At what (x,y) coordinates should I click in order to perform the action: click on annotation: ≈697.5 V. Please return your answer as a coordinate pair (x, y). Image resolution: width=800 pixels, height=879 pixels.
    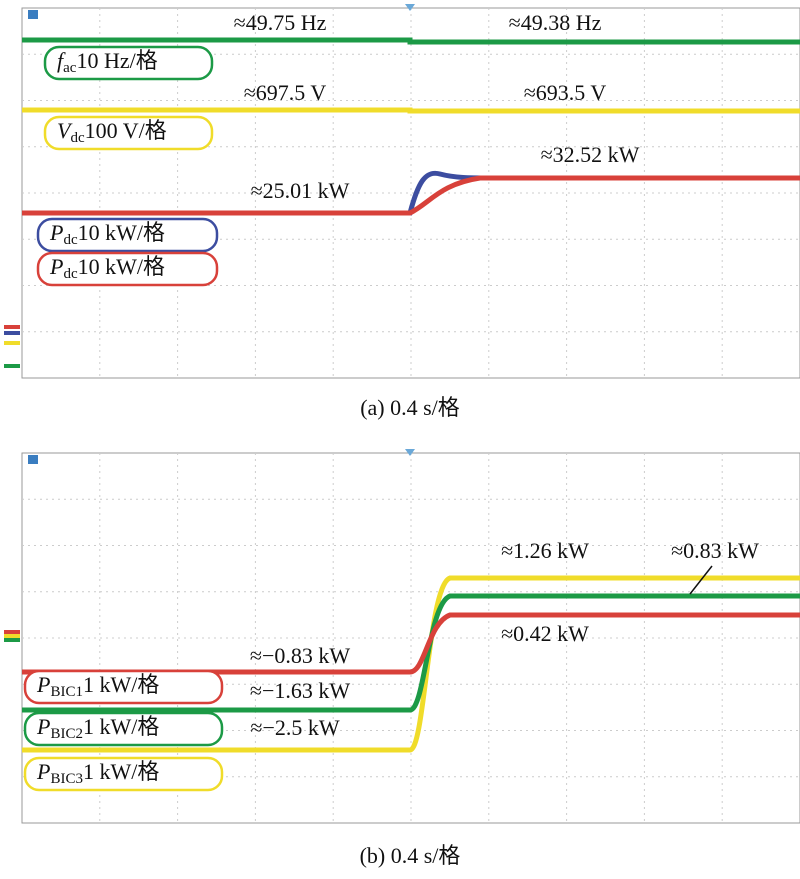
    Looking at the image, I should click on (285, 92).